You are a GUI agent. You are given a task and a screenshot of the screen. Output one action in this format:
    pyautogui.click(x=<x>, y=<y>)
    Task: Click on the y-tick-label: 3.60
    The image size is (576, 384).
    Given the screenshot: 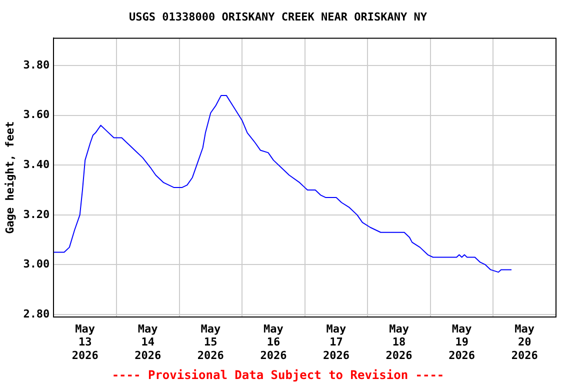 What is the action you would take?
    pyautogui.click(x=36, y=115)
    